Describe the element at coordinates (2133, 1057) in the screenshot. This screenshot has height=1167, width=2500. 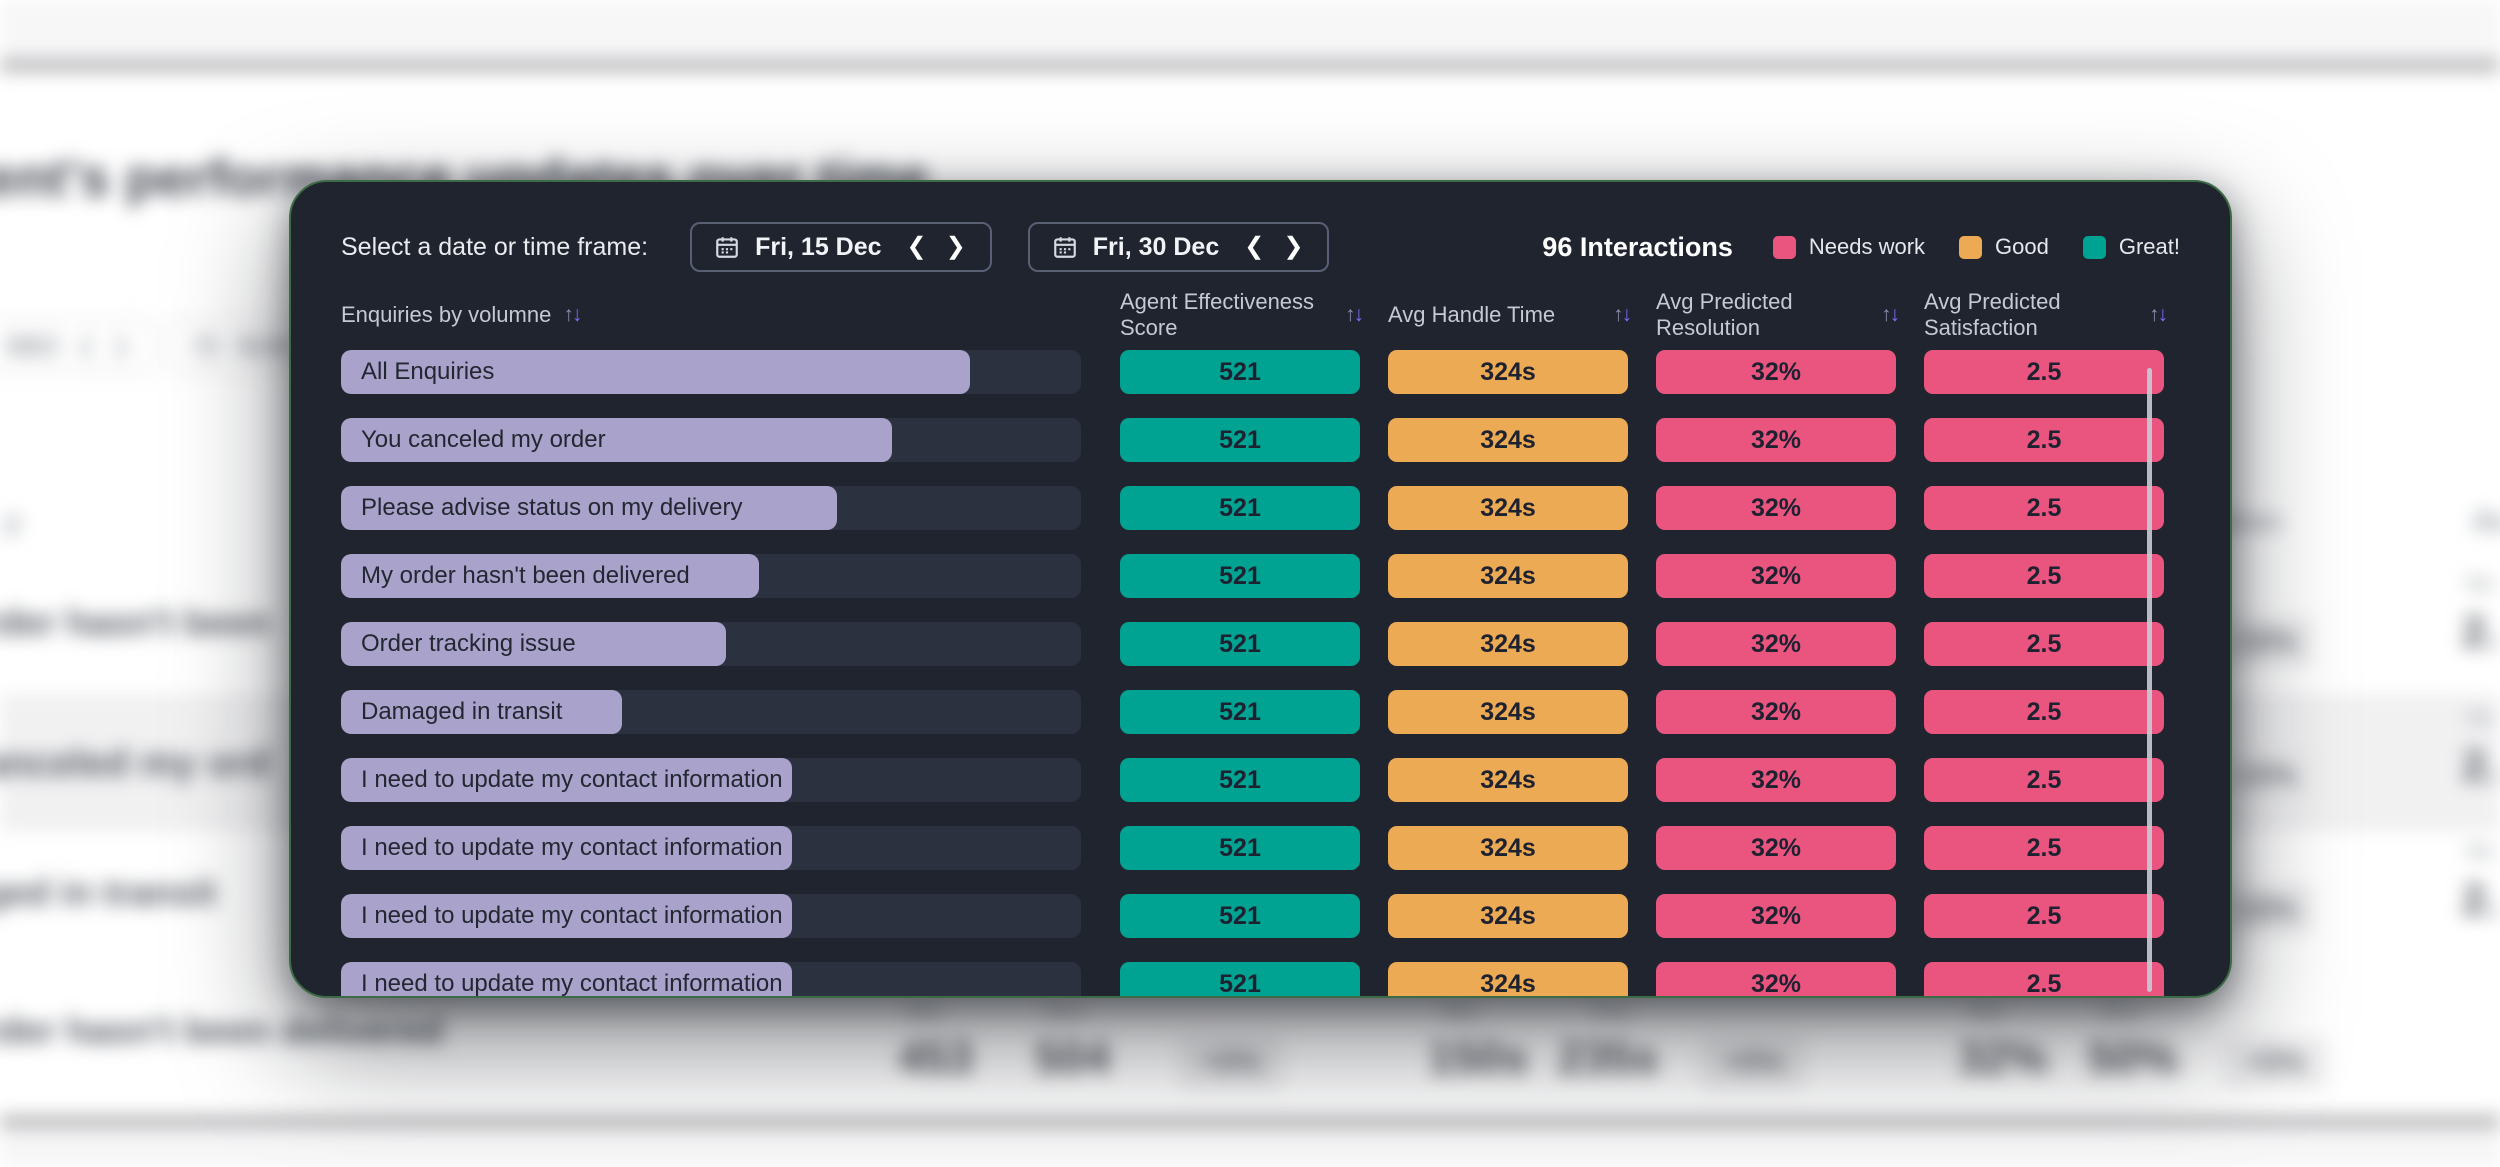
I see `now-value: 50%` at that location.